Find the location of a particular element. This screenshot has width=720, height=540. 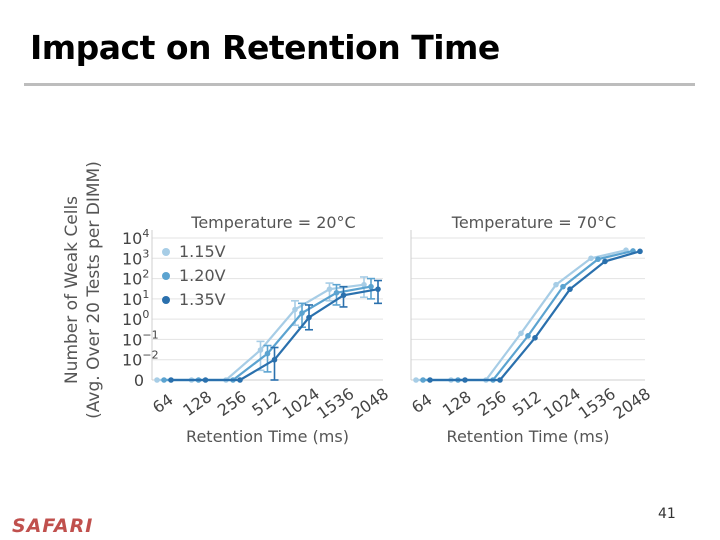

y-tick-label: 10⁴ is located at coordinates (135, 237).